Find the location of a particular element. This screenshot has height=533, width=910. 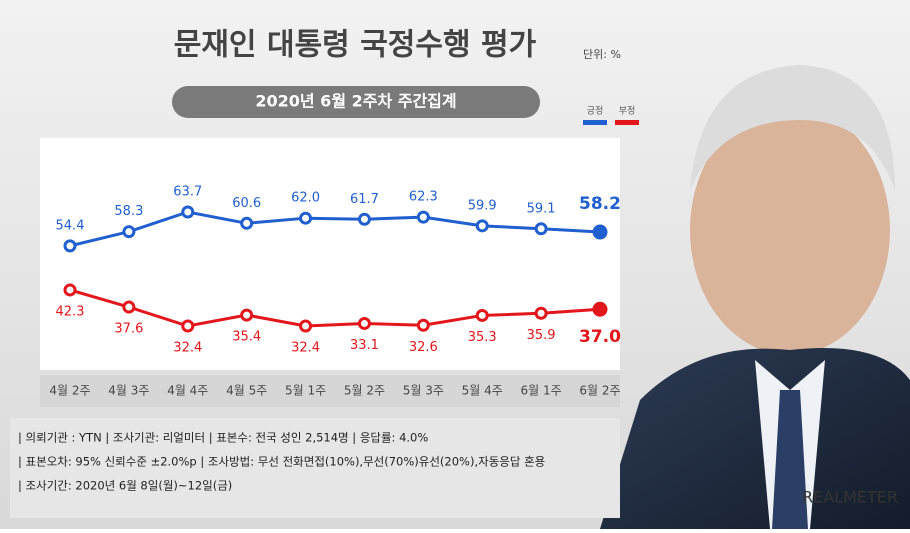

x-tick-label: 6월 1주 is located at coordinates (541, 391).